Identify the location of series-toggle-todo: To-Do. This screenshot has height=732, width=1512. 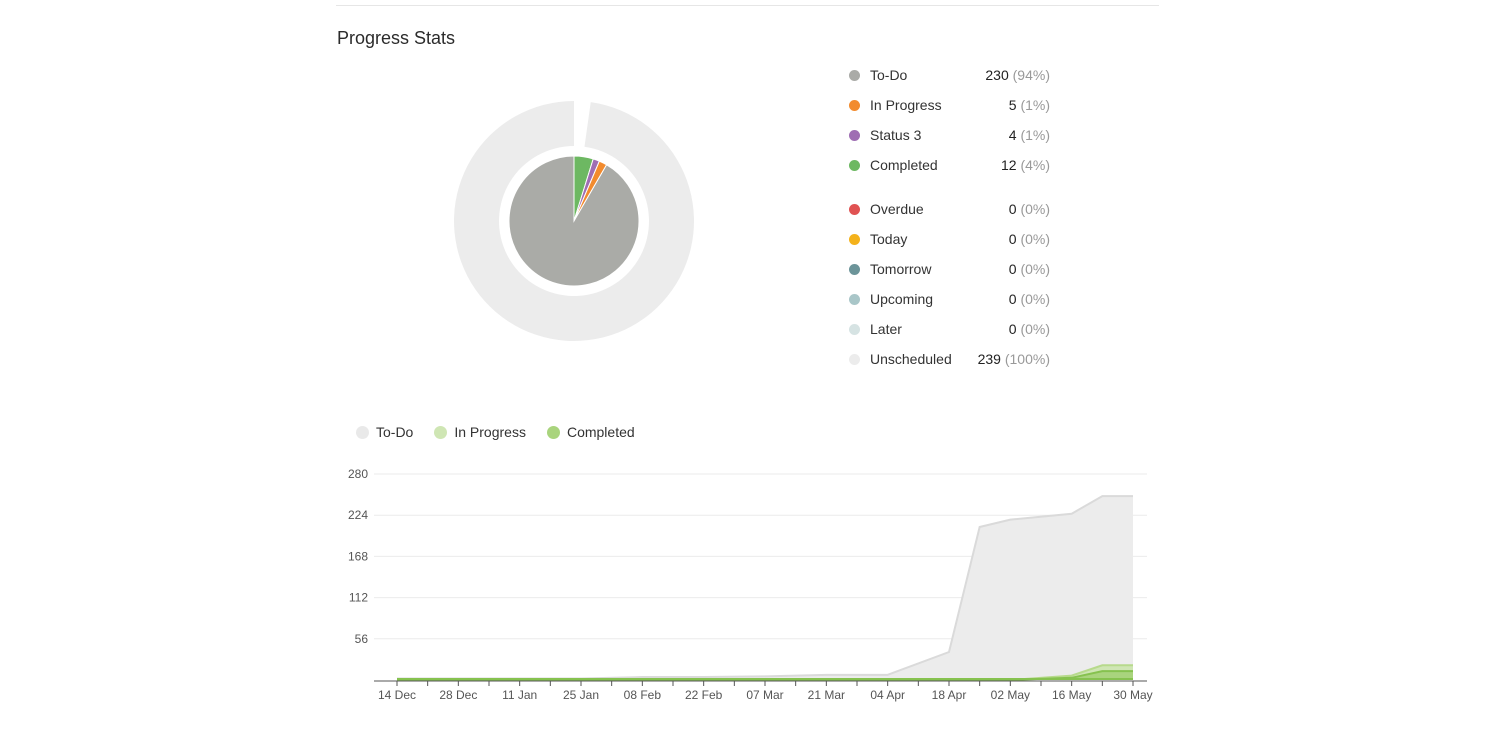
(384, 432).